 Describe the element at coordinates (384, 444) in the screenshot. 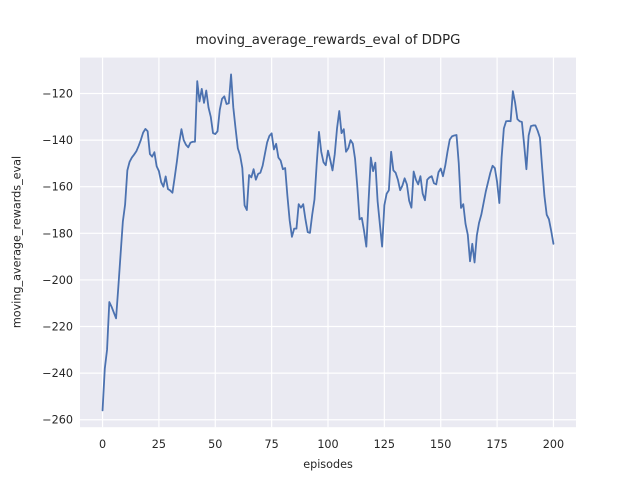

I see `x-tick-label: 125` at that location.